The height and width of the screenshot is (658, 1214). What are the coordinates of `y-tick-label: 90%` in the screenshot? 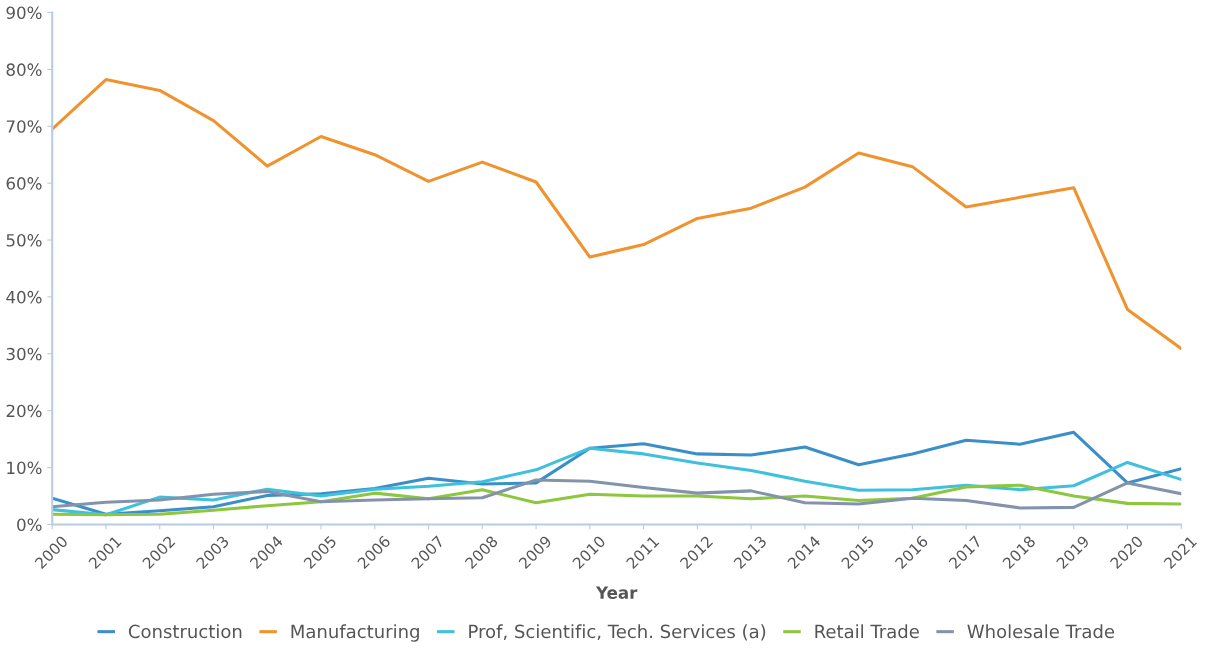 It's located at (24, 13).